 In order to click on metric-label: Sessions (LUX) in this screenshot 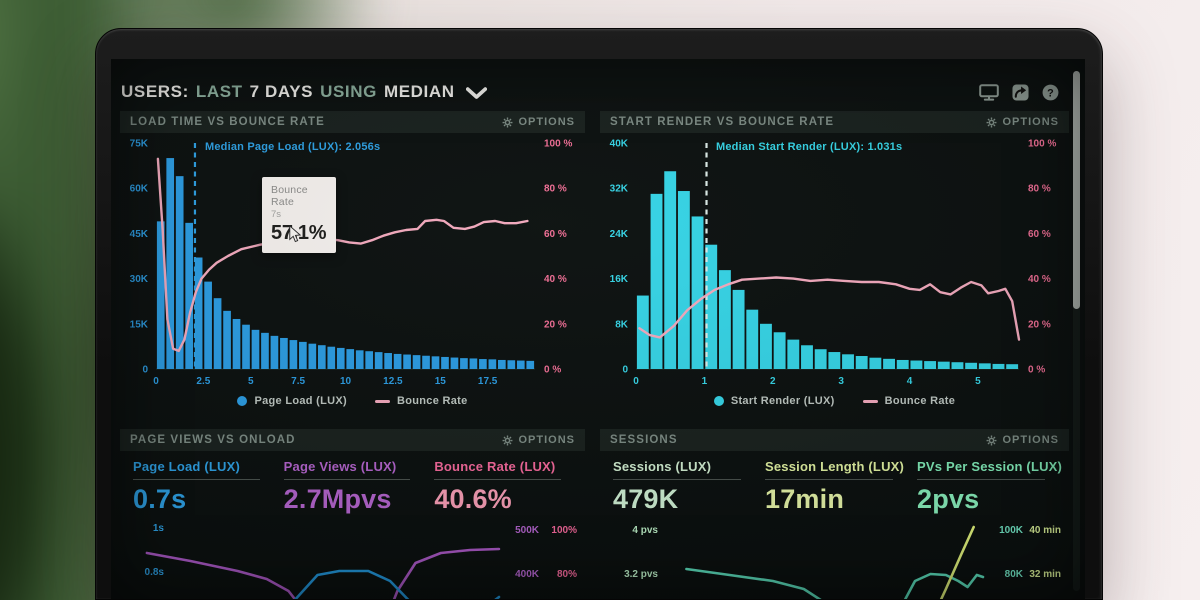, I will do `click(662, 466)`.